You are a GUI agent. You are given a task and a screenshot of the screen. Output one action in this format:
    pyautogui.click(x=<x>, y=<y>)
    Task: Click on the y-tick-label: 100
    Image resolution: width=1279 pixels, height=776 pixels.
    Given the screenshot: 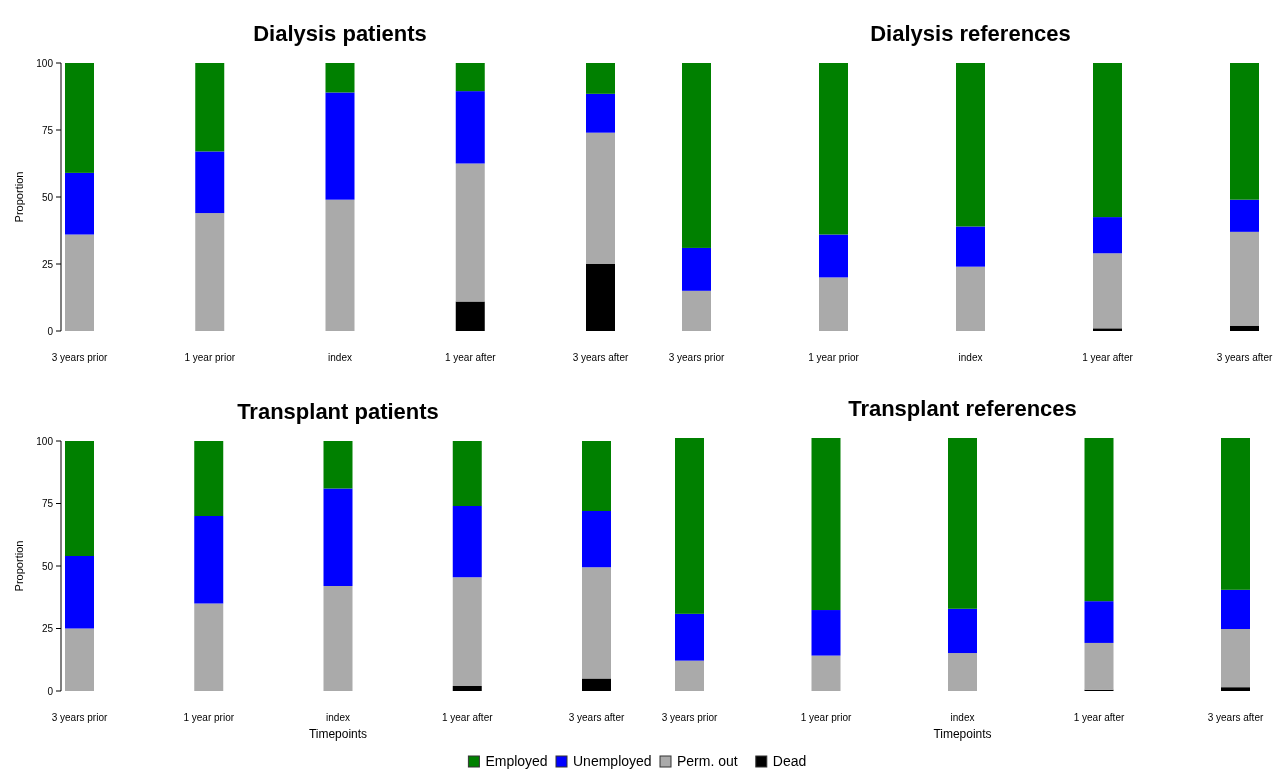 What is the action you would take?
    pyautogui.click(x=45, y=63)
    